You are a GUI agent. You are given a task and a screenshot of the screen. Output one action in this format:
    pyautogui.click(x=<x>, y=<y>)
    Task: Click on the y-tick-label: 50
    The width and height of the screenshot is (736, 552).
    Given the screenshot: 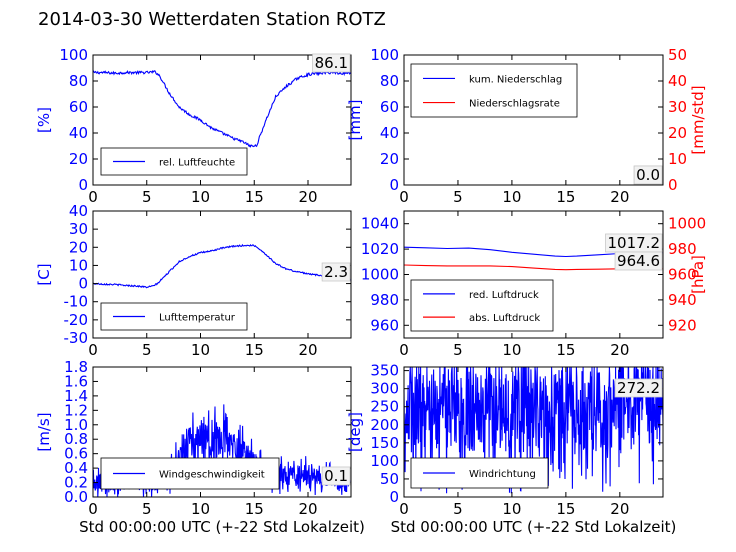 What is the action you would take?
    pyautogui.click(x=389, y=479)
    